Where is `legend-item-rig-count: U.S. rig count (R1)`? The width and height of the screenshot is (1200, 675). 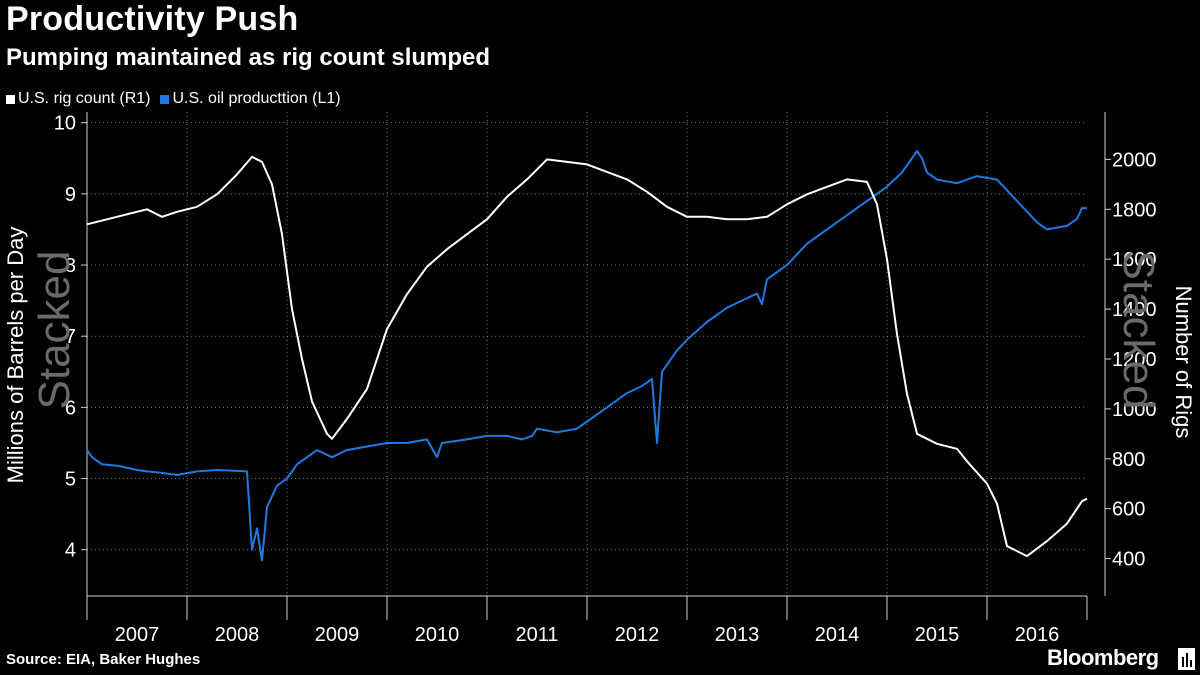 legend-item-rig-count: U.S. rig count (R1) is located at coordinates (78, 99).